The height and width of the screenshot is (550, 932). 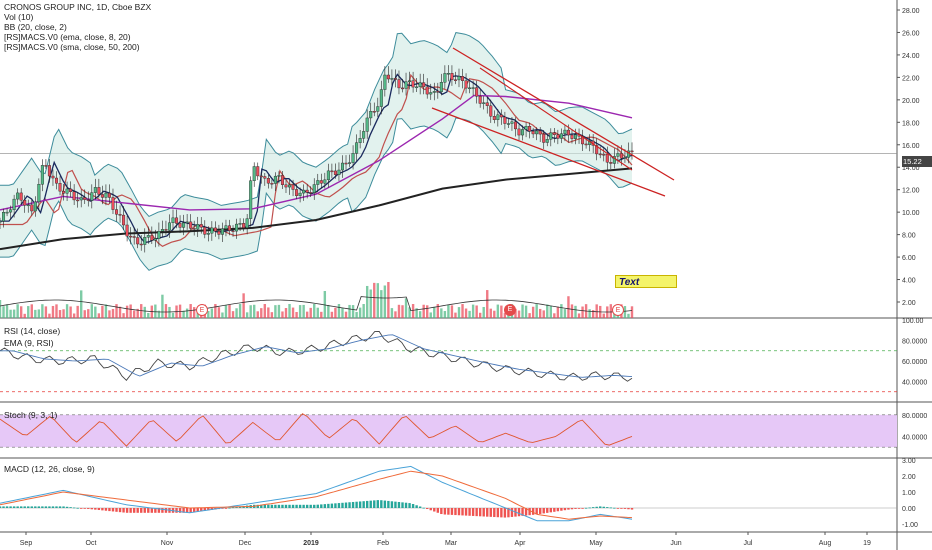 I want to click on symbol-title: CRONOS GROUP INC, 1D, Cboe BZX, so click(x=78, y=7).